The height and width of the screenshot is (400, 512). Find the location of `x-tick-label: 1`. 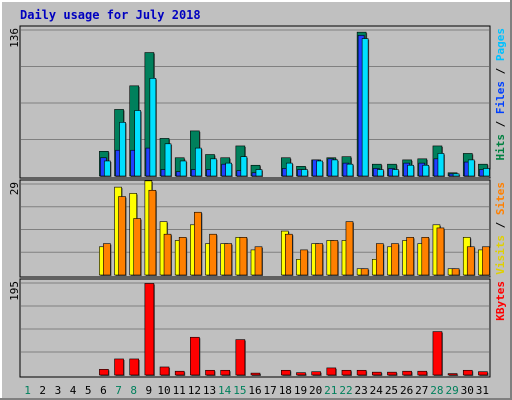

x-tick-label: 1 is located at coordinates (27, 390).